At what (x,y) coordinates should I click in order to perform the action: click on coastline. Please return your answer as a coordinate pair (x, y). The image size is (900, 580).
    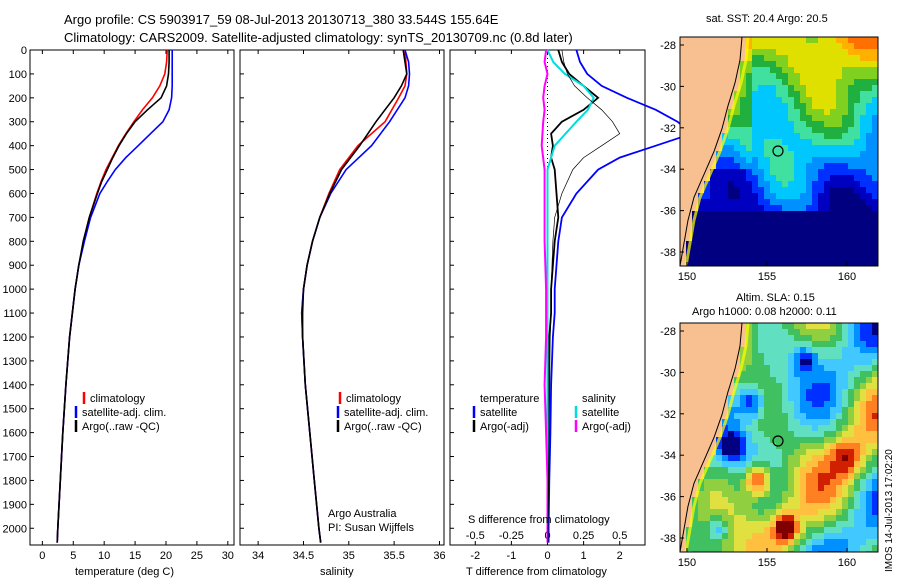
    Looking at the image, I should click on (711, 437).